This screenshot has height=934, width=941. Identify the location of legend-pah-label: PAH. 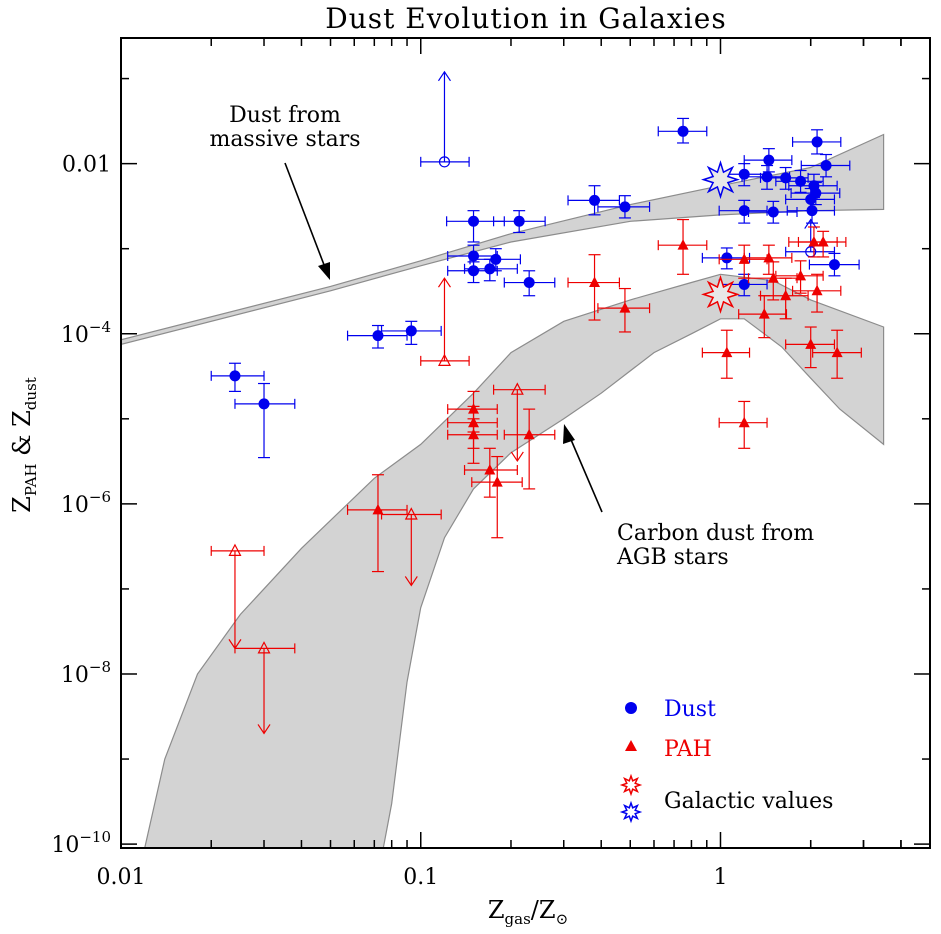
(688, 749).